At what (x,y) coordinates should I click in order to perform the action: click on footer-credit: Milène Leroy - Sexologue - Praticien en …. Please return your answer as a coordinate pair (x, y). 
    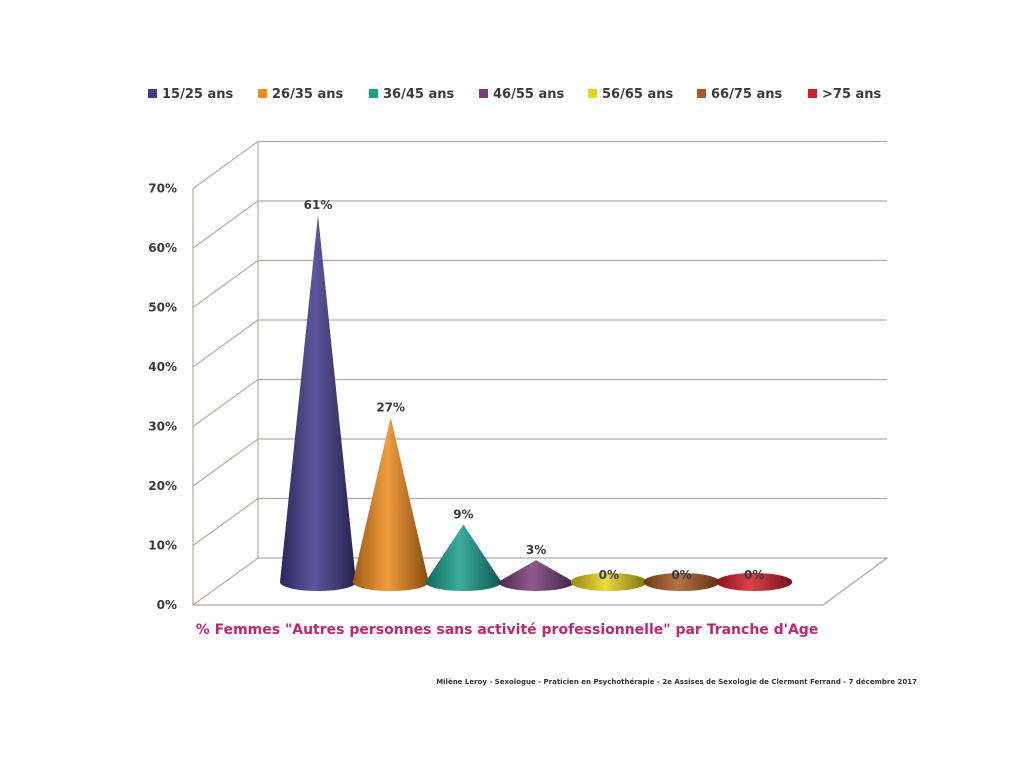
    Looking at the image, I should click on (676, 682).